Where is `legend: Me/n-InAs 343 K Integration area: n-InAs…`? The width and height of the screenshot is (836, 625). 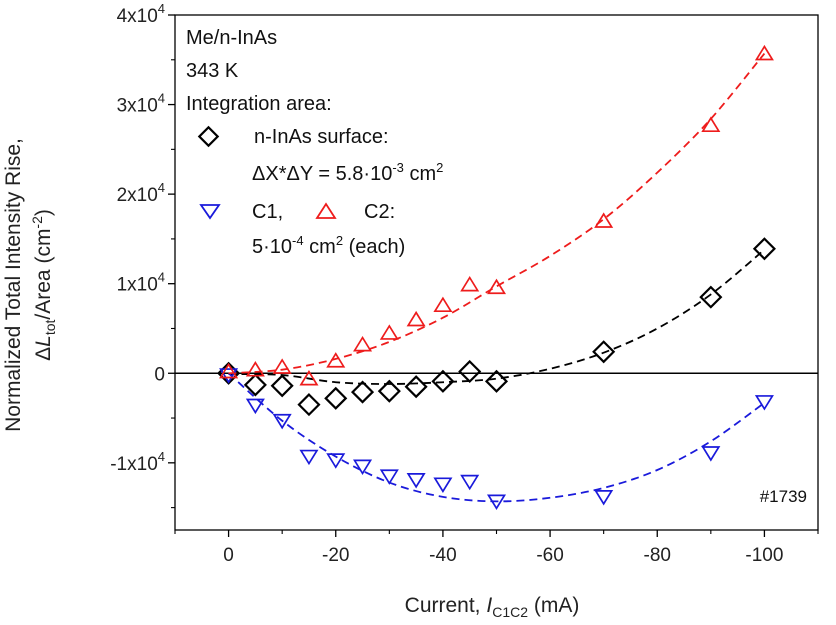
legend: Me/n-InAs 343 K Integration area: n-InAs… is located at coordinates (314, 142).